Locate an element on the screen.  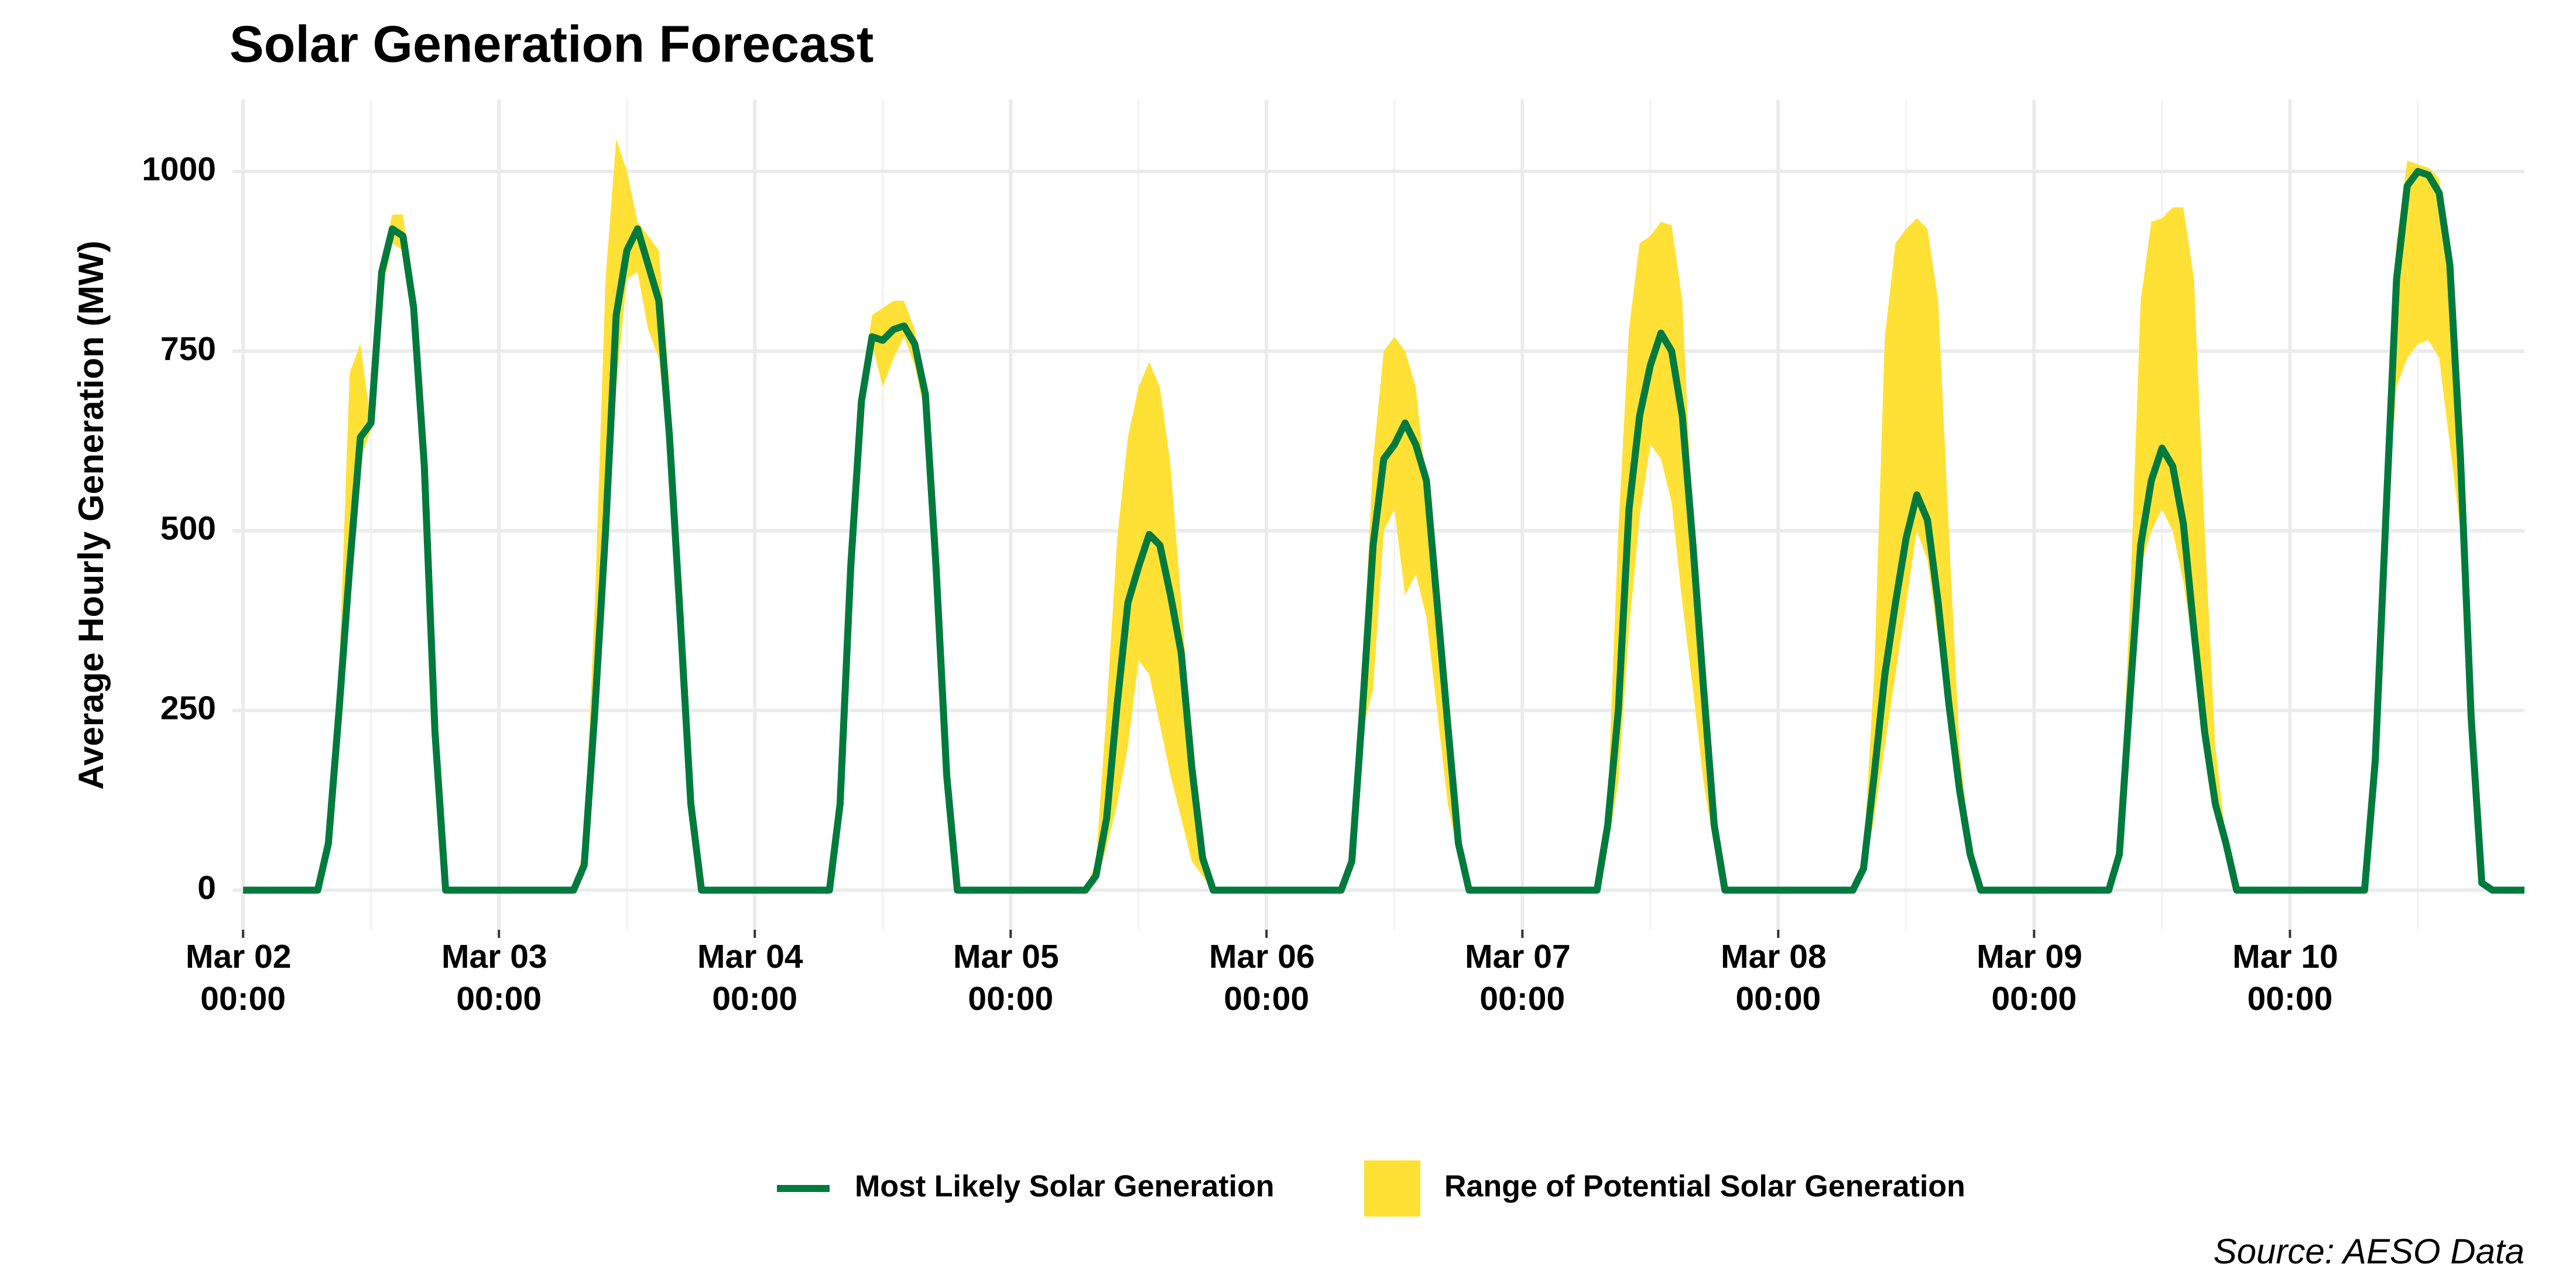
x-tick-label: Mar 10 00:00 is located at coordinates (2289, 978).